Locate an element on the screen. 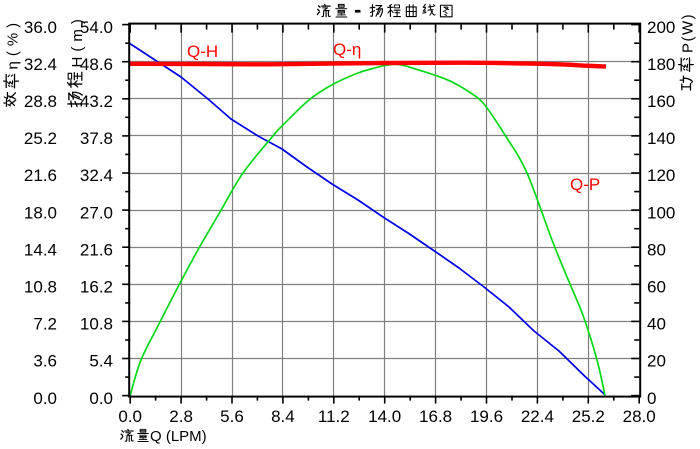  svg-text: 20 is located at coordinates (656, 361).